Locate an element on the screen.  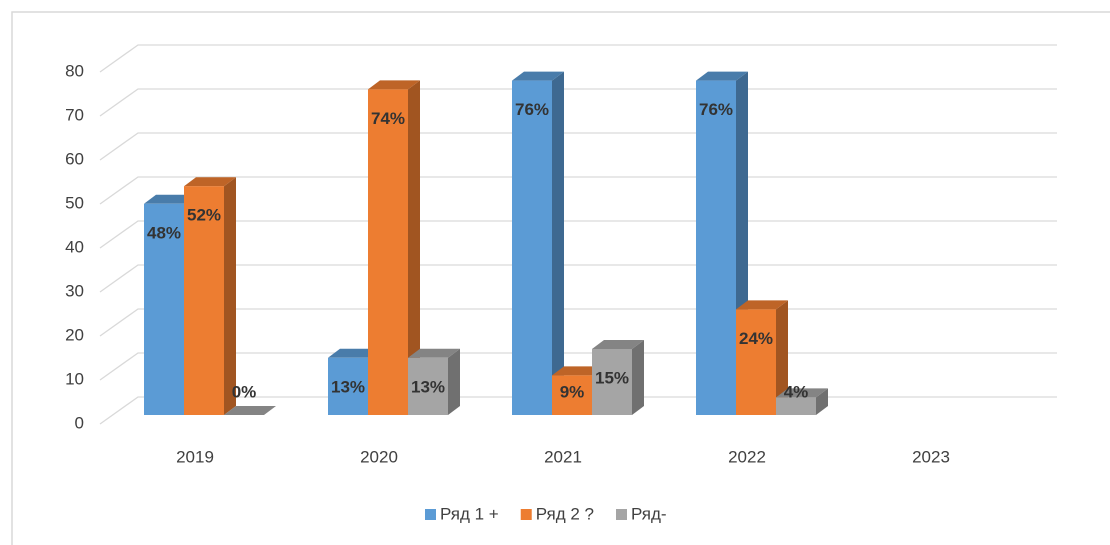
x-tick-label: 2020 is located at coordinates (379, 456).